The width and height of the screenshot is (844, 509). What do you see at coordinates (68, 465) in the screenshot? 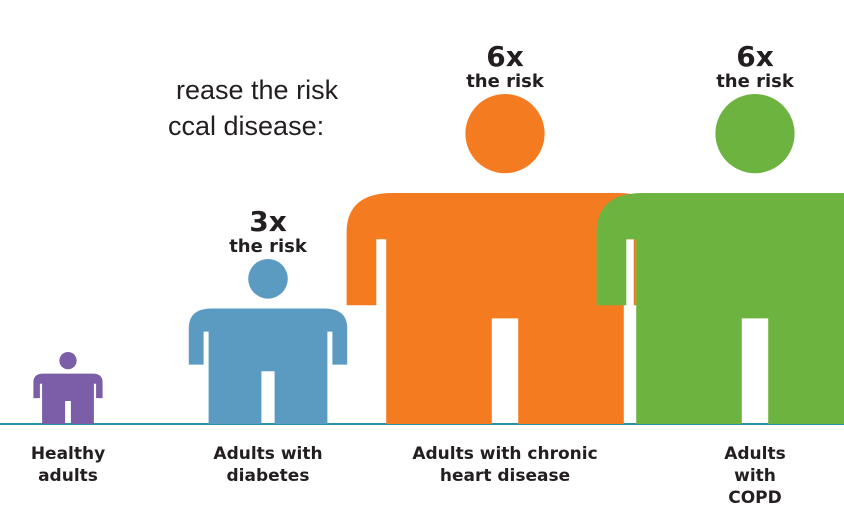
I see `category-label: Healthy adults` at bounding box center [68, 465].